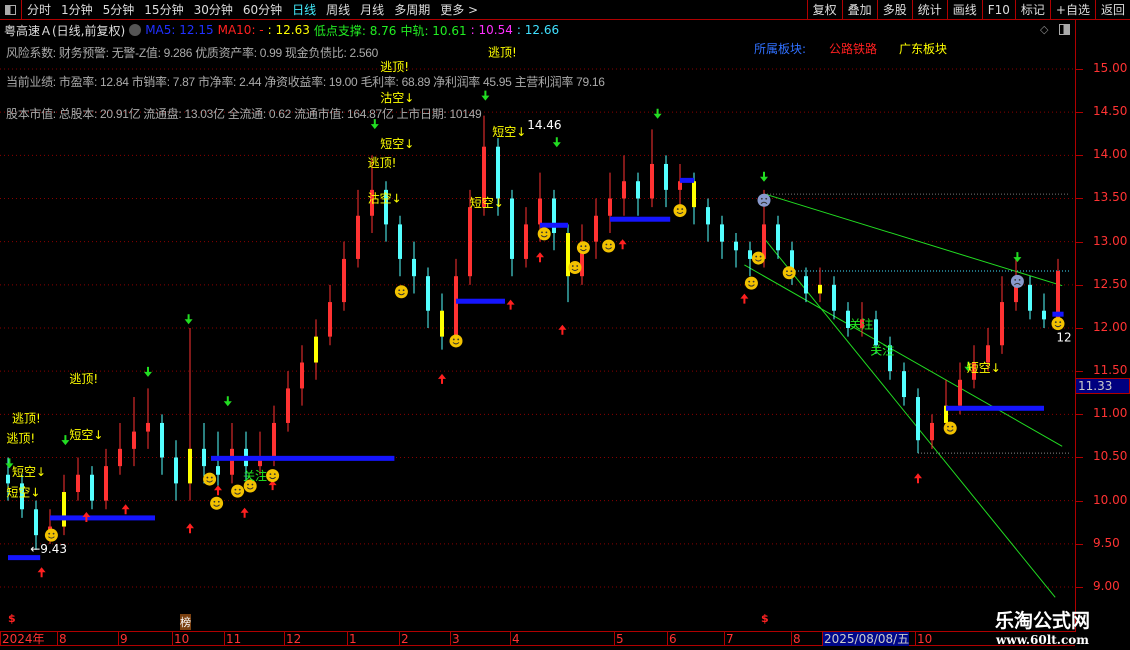  Describe the element at coordinates (12, 618) in the screenshot. I see `s-marker: $` at that location.